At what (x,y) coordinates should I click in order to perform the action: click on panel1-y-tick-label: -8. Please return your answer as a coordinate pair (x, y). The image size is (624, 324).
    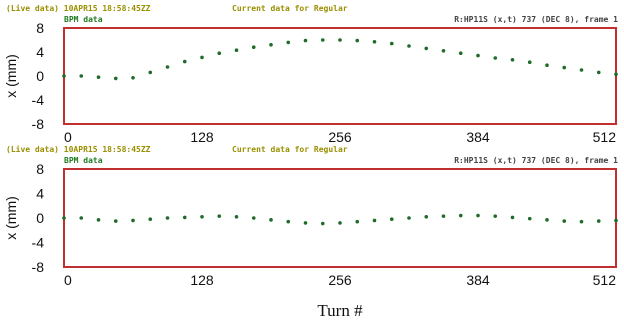
    Looking at the image, I should click on (38, 124).